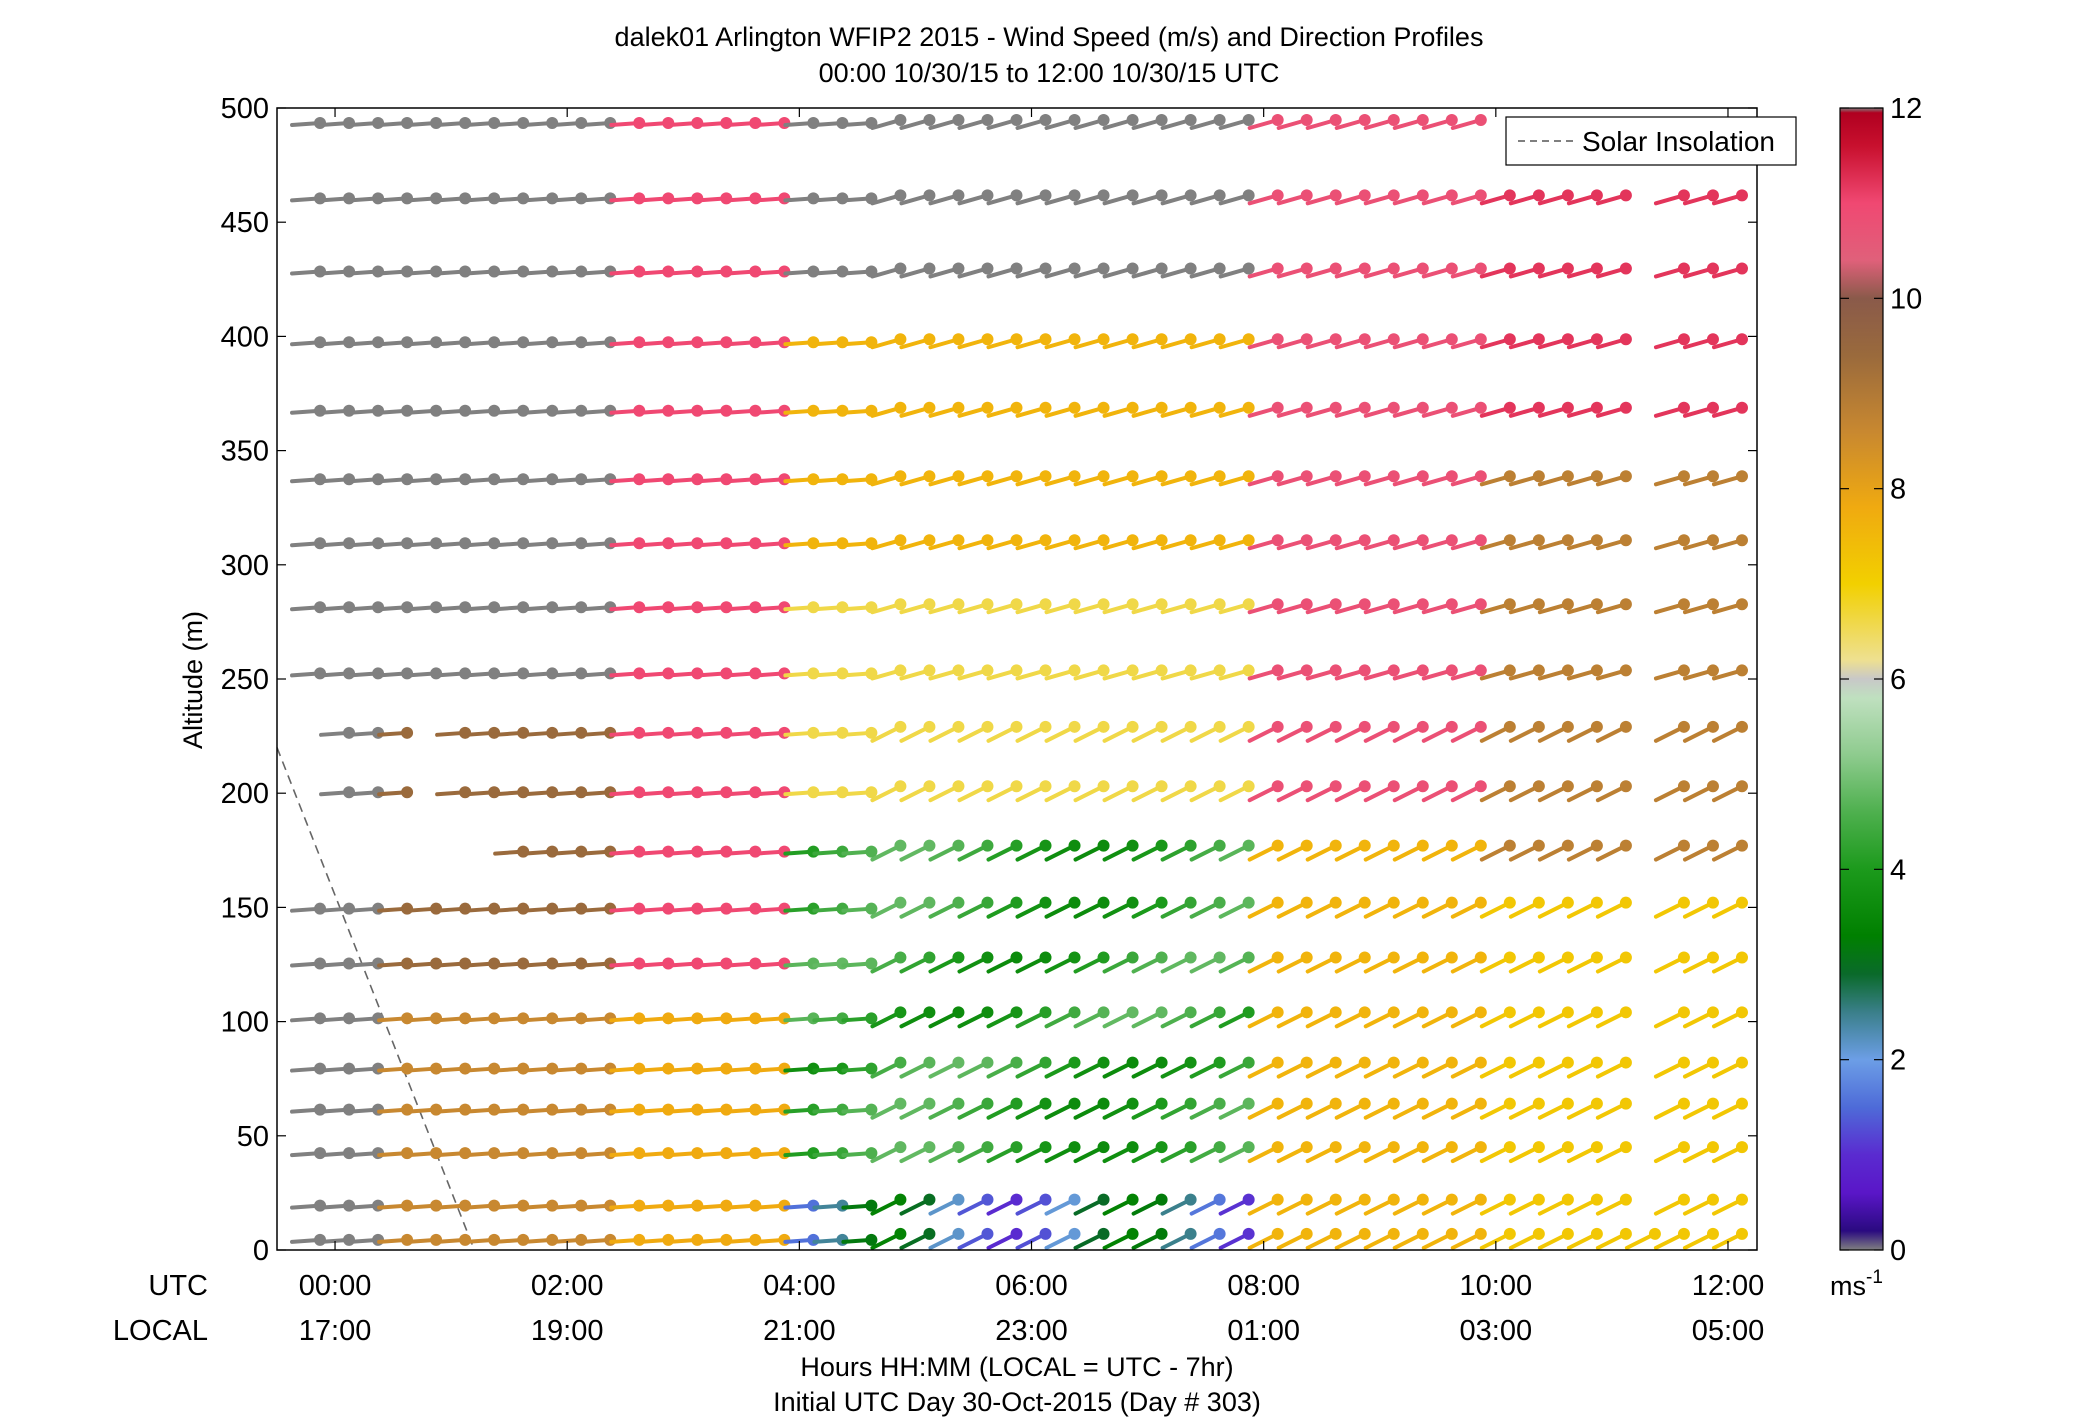  What do you see at coordinates (245, 337) in the screenshot?
I see `y-tick-label: 400` at bounding box center [245, 337].